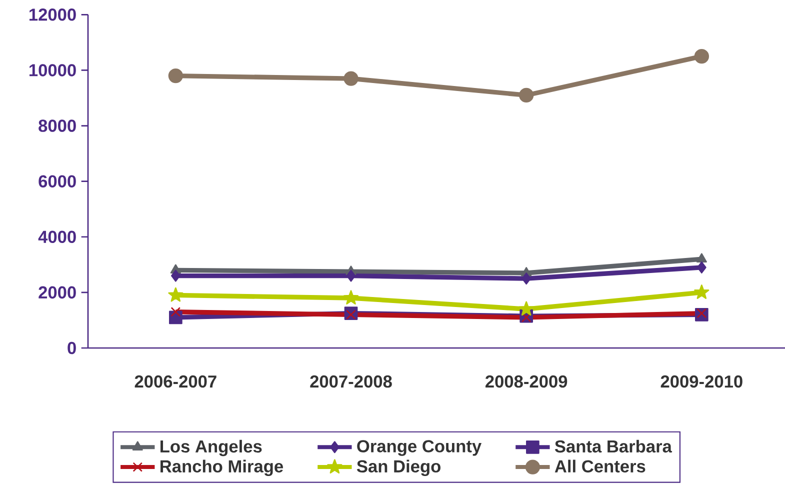  I want to click on legend-label: All Centers, so click(600, 466).